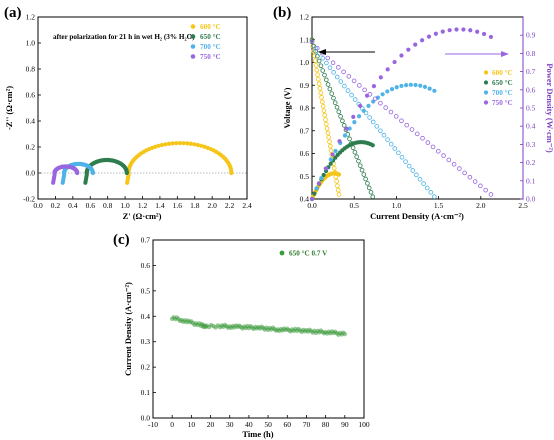 The width and height of the screenshot is (554, 440). What do you see at coordinates (305, 153) in the screenshot?
I see `panel-b-y-tick-label: 0.6` at bounding box center [305, 153].